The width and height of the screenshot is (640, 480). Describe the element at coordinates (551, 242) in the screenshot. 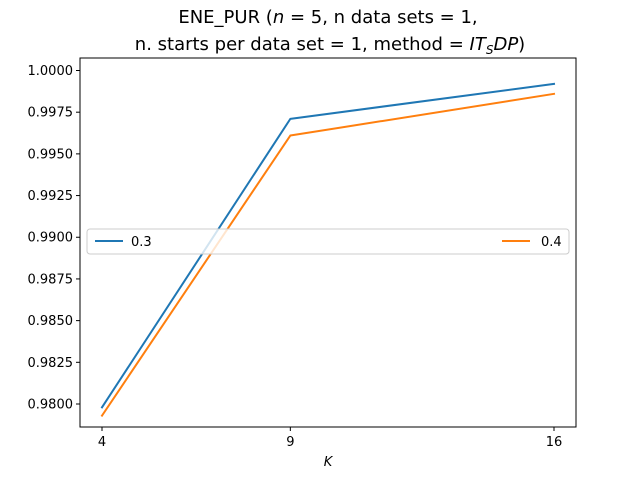

I see `legend-label-0-4: 0.4` at that location.